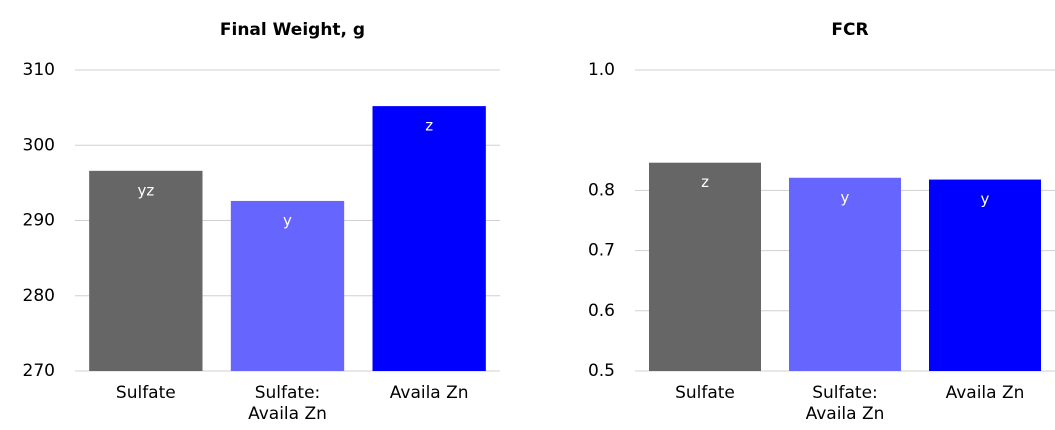  What do you see at coordinates (145, 190) in the screenshot?
I see `bar-annotation: yz` at bounding box center [145, 190].